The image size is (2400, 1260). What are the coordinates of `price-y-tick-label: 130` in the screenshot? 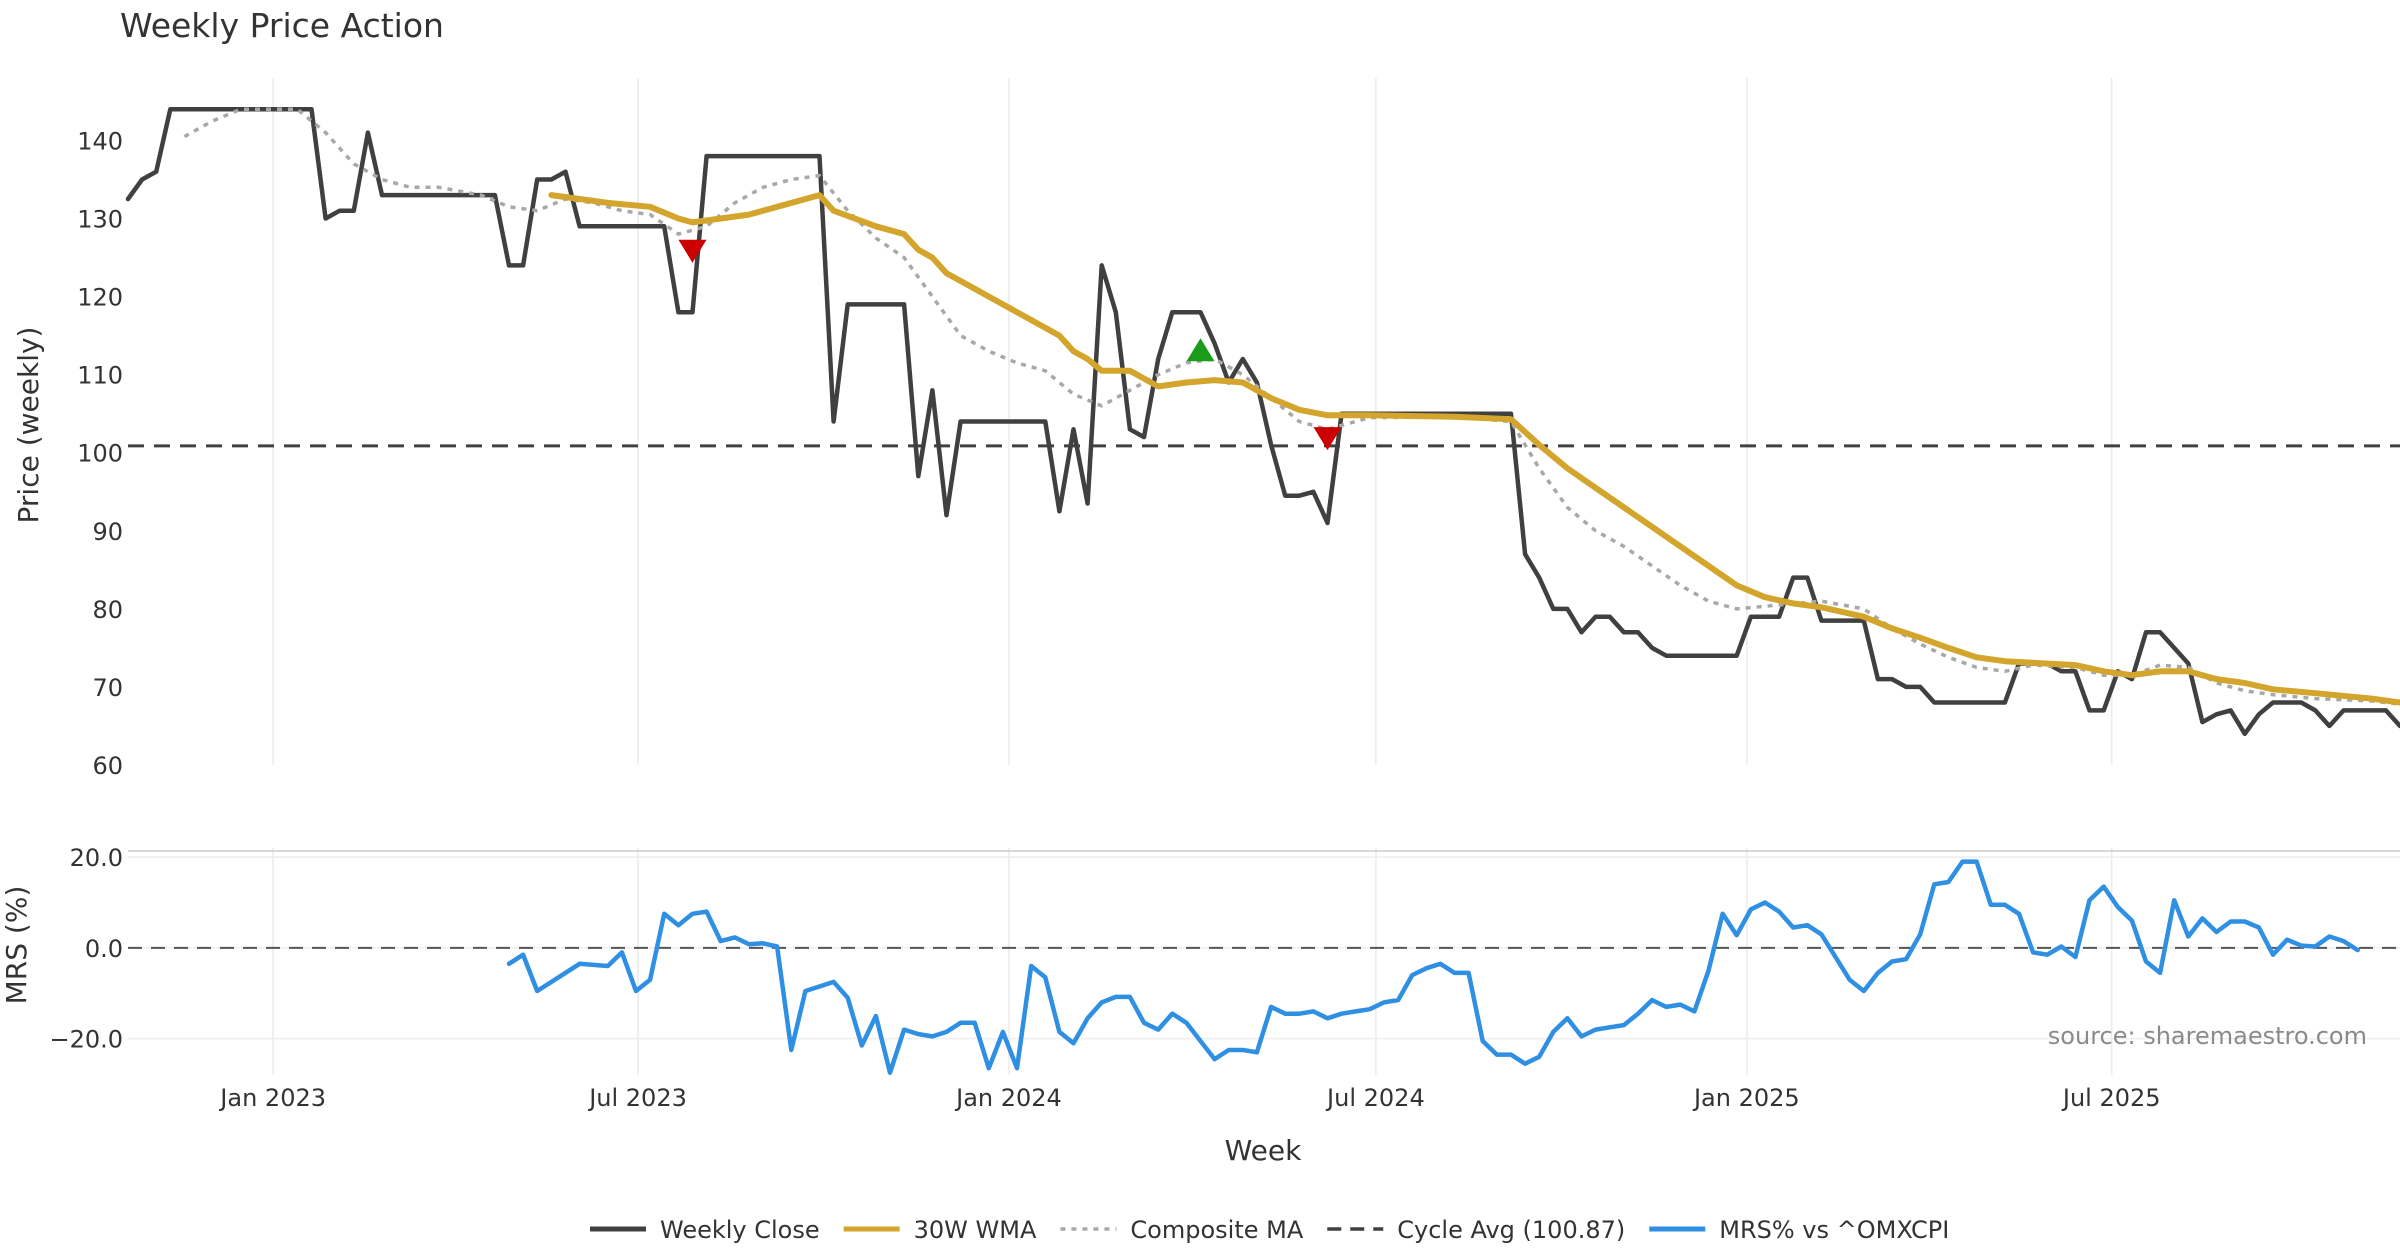 It's located at (100, 220).